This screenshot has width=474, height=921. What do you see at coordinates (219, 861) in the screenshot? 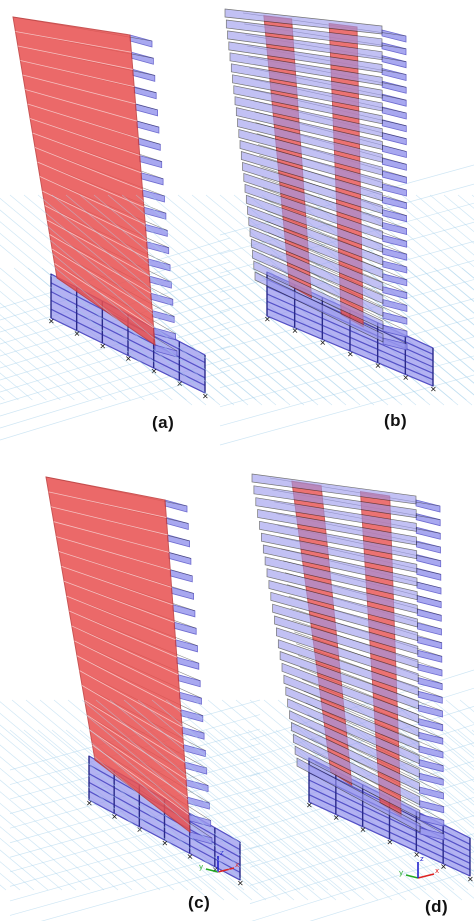
I see `panel-c-axis-triad: x y z` at bounding box center [219, 861].